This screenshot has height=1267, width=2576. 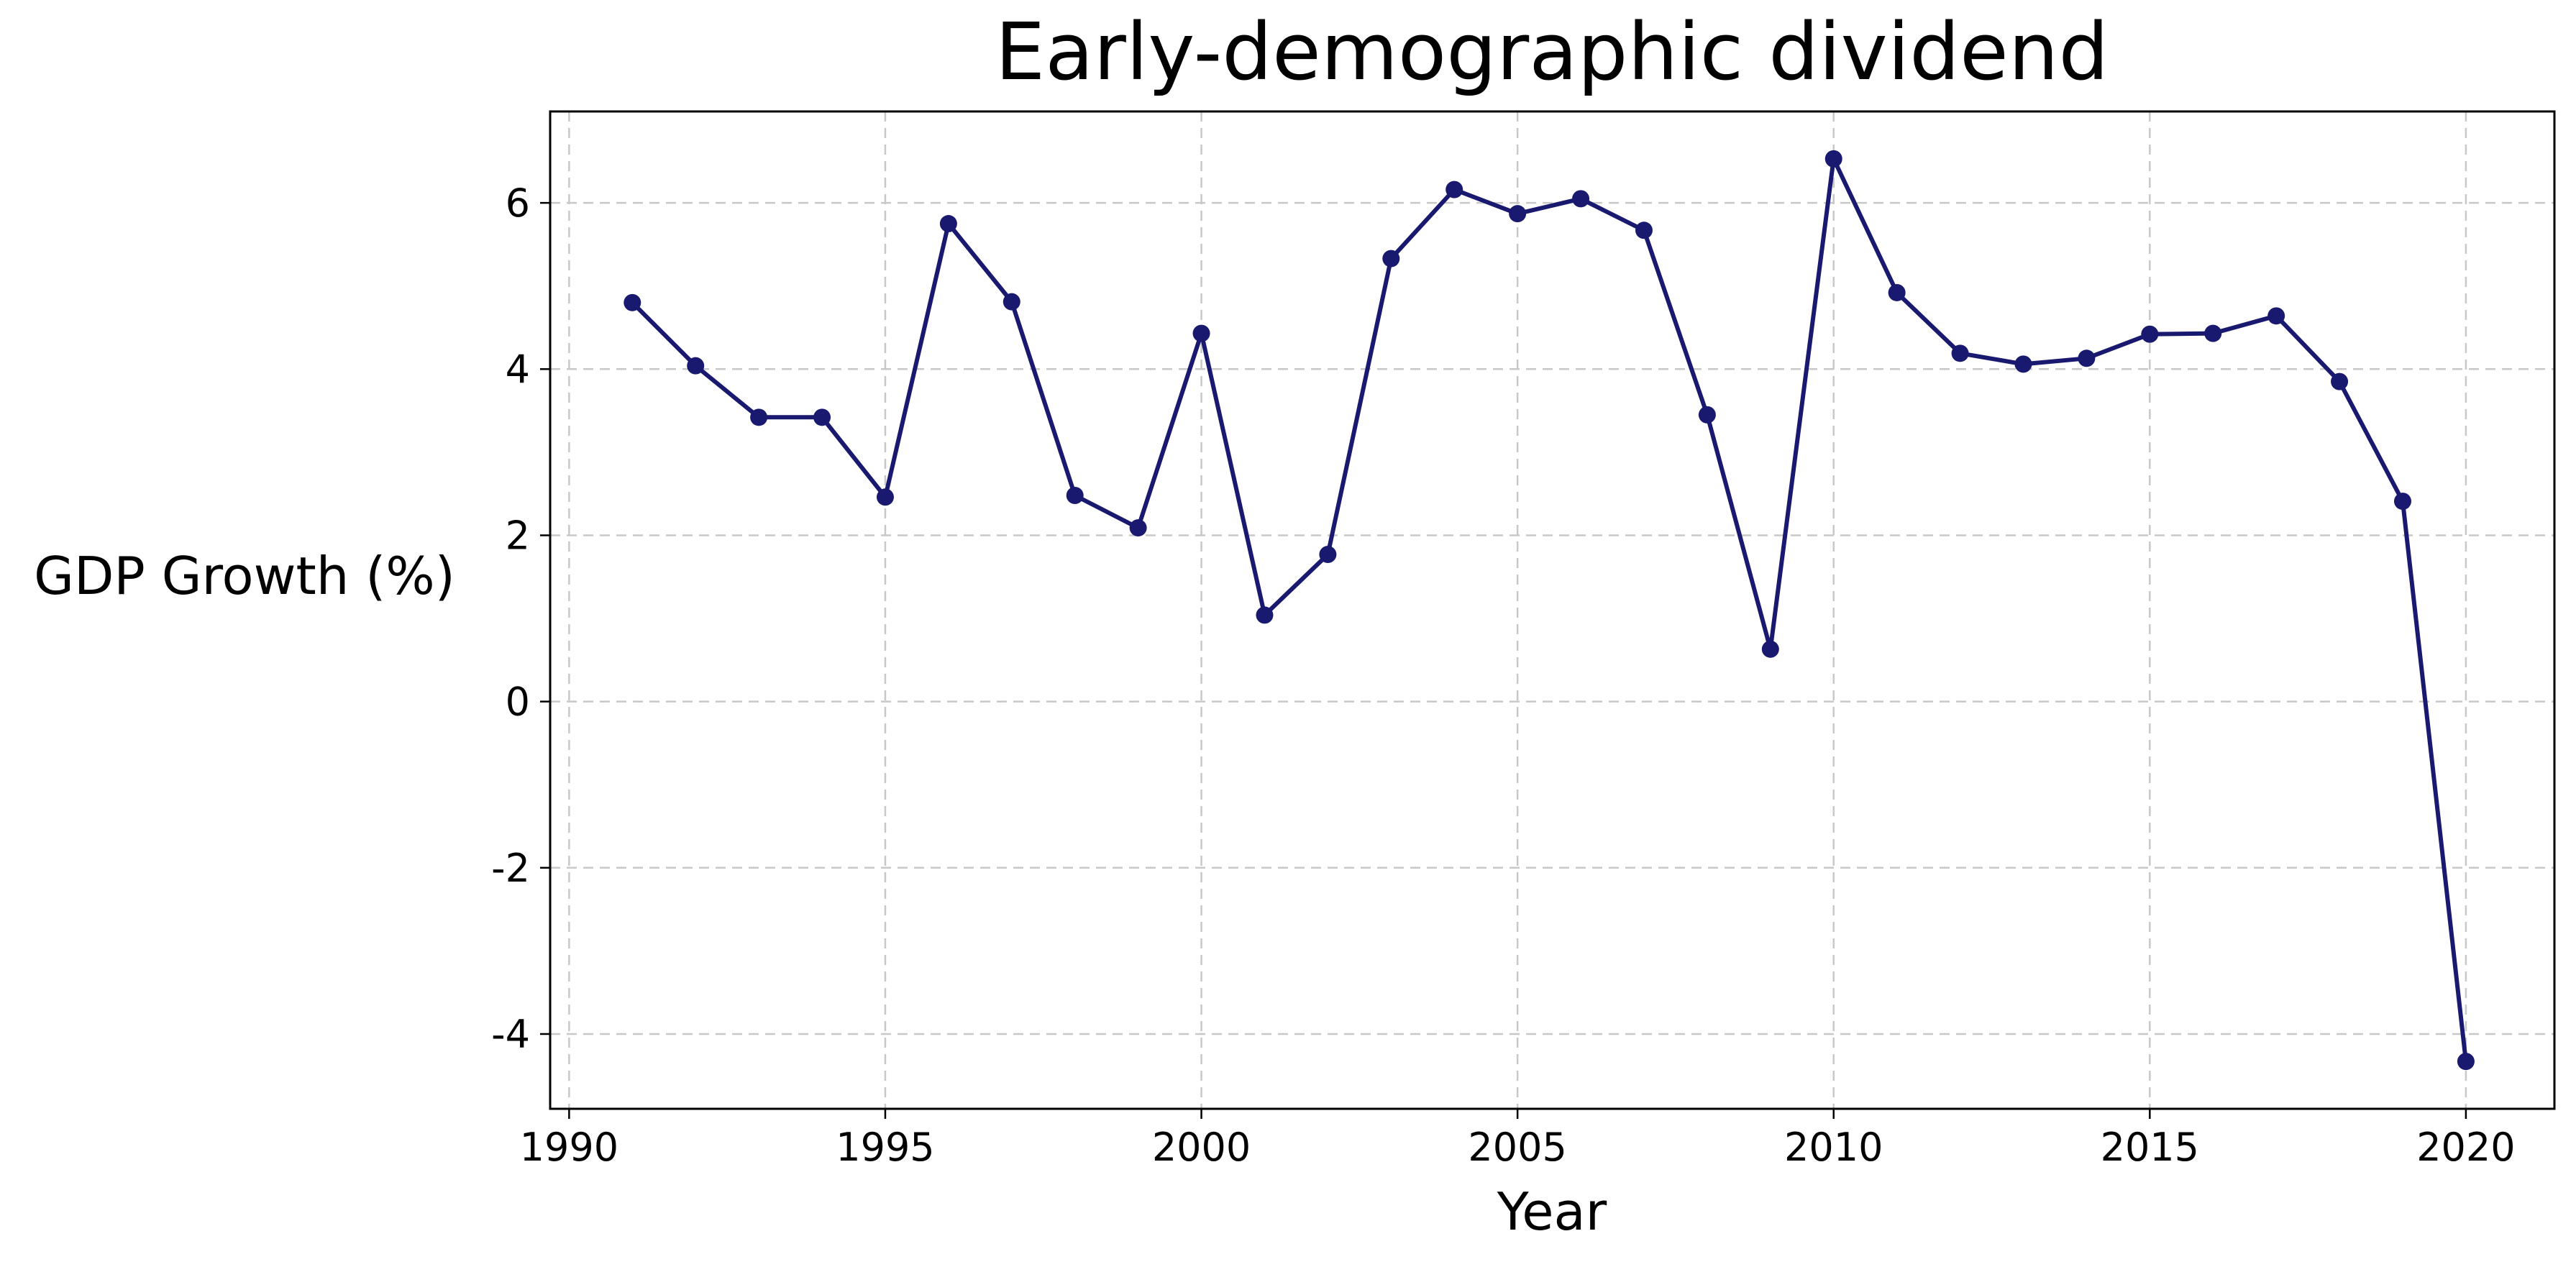 I want to click on y-tick-label: 2, so click(x=518, y=535).